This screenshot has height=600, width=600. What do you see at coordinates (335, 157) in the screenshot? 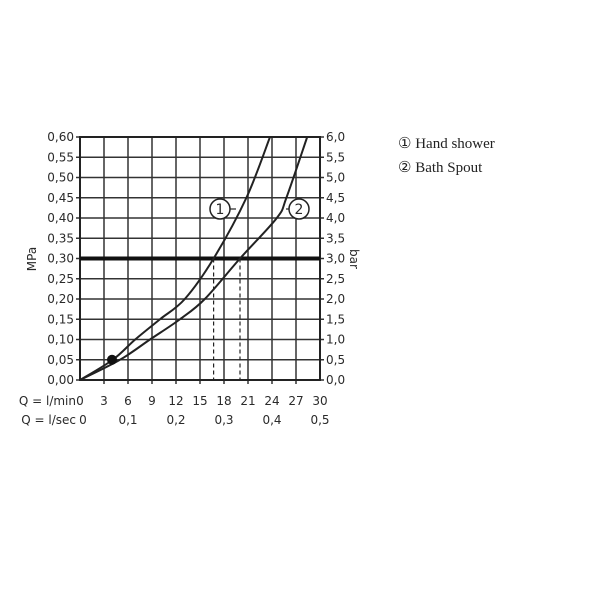
I see `y-tick-right: 5,5` at bounding box center [335, 157].